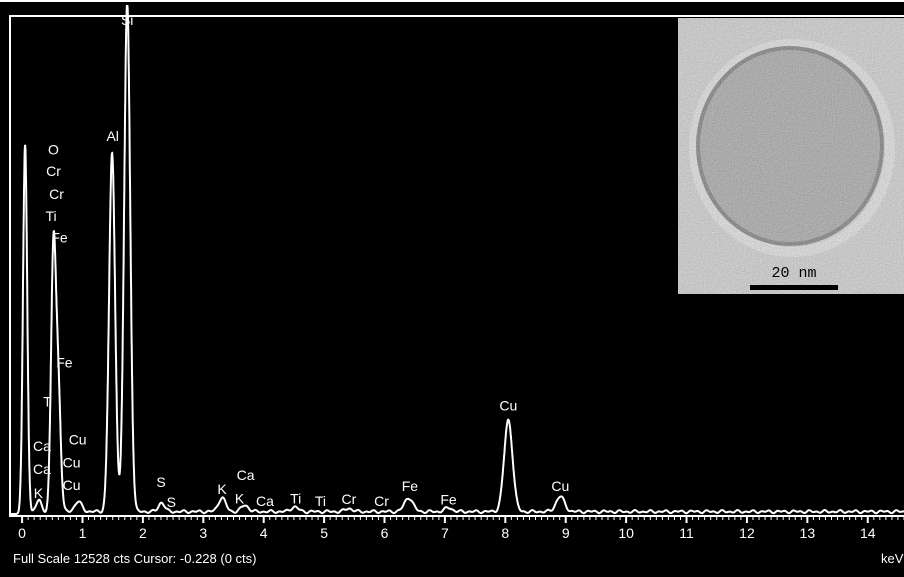  I want to click on x-tick-label: 5, so click(324, 533).